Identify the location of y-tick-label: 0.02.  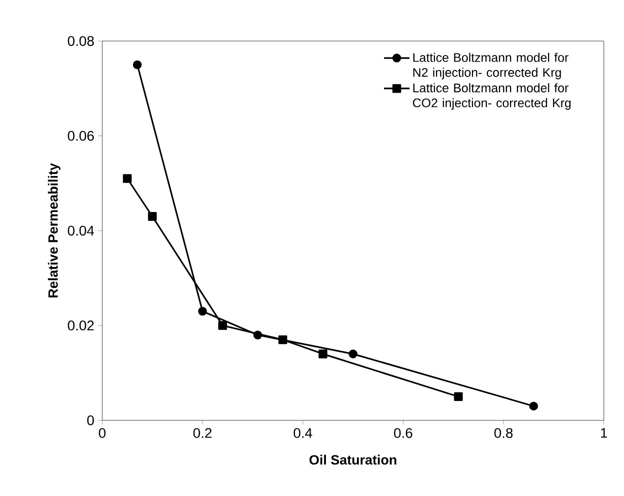
(81, 325).